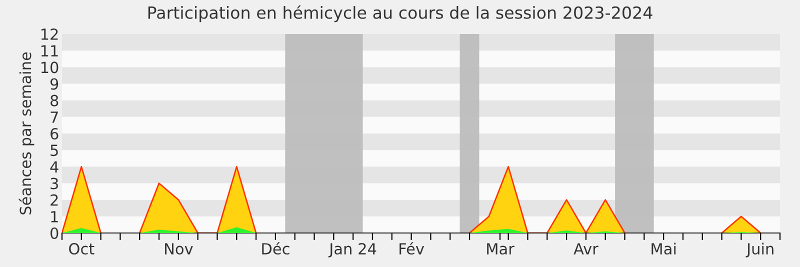 Image resolution: width=800 pixels, height=267 pixels. I want to click on y-tick-label: 2, so click(54, 200).